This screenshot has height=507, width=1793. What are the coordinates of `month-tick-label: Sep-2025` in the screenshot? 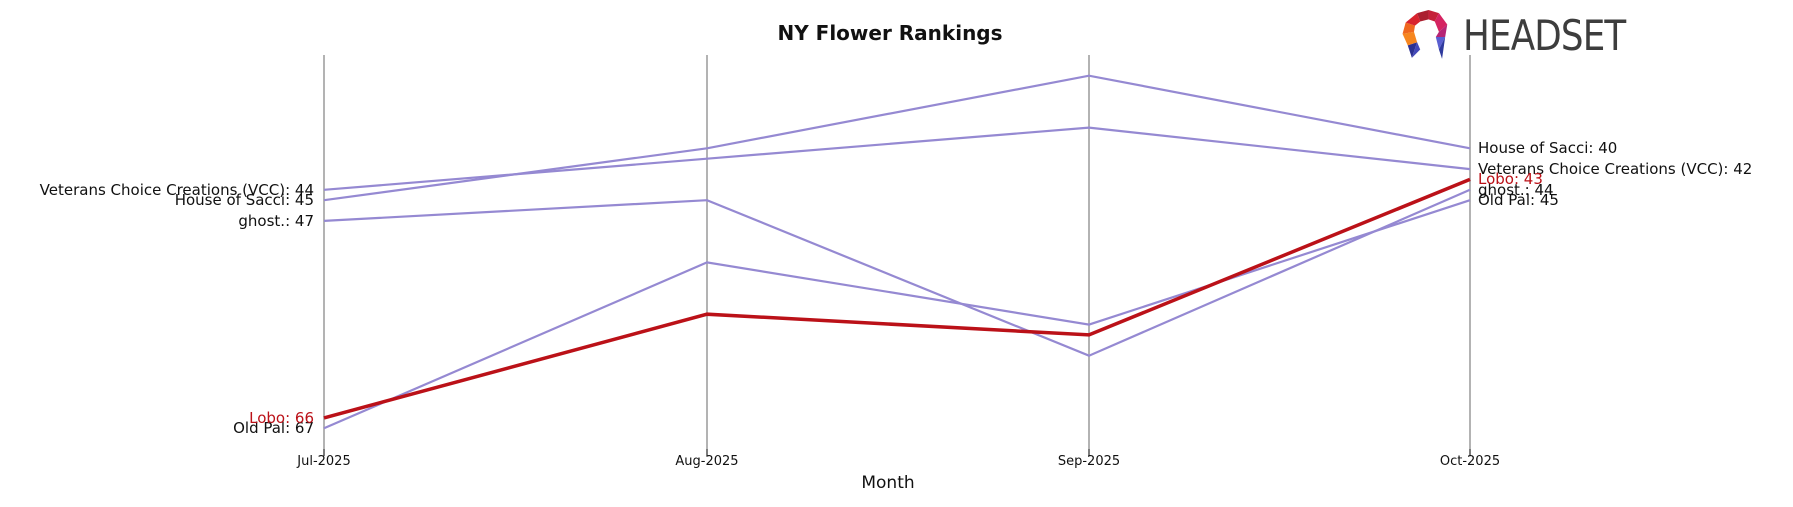 It's located at (1089, 461).